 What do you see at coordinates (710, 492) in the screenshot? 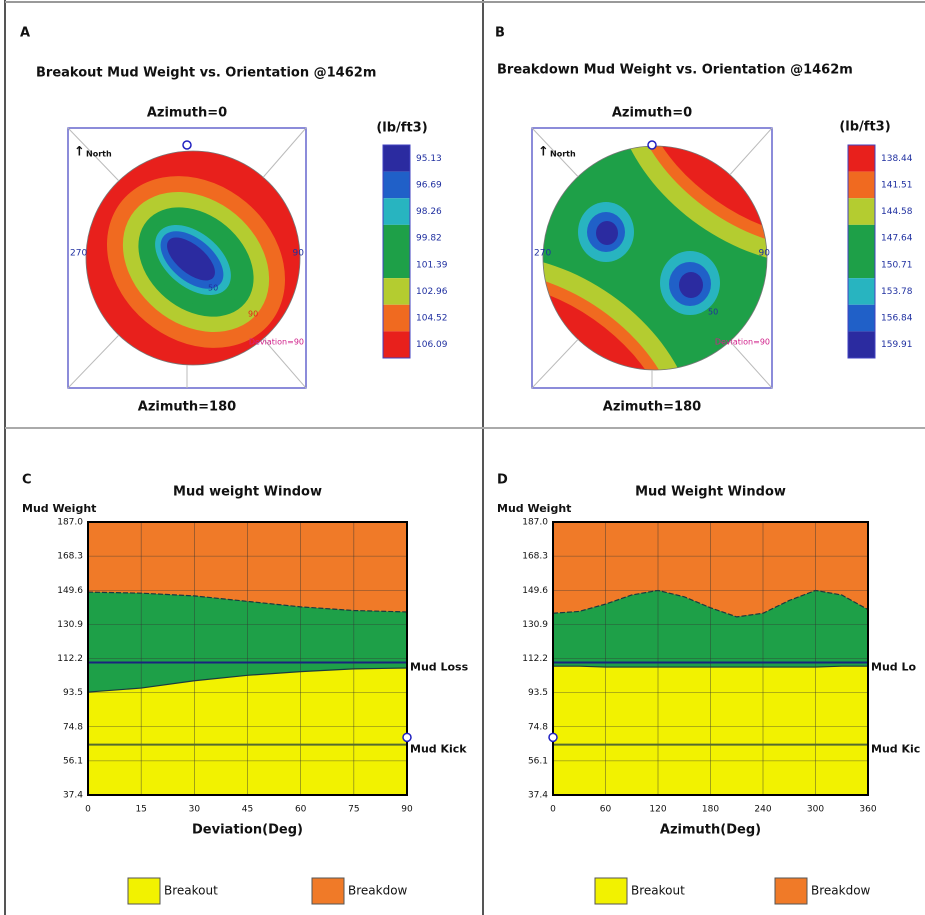
I see `chart-title: Mud Weight Window` at bounding box center [710, 492].